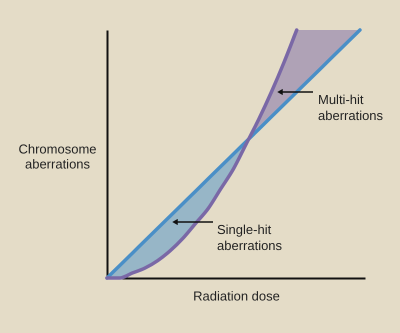 The width and height of the screenshot is (400, 333). Describe the element at coordinates (250, 237) in the screenshot. I see `annotation: Single-hit aberrations` at that location.